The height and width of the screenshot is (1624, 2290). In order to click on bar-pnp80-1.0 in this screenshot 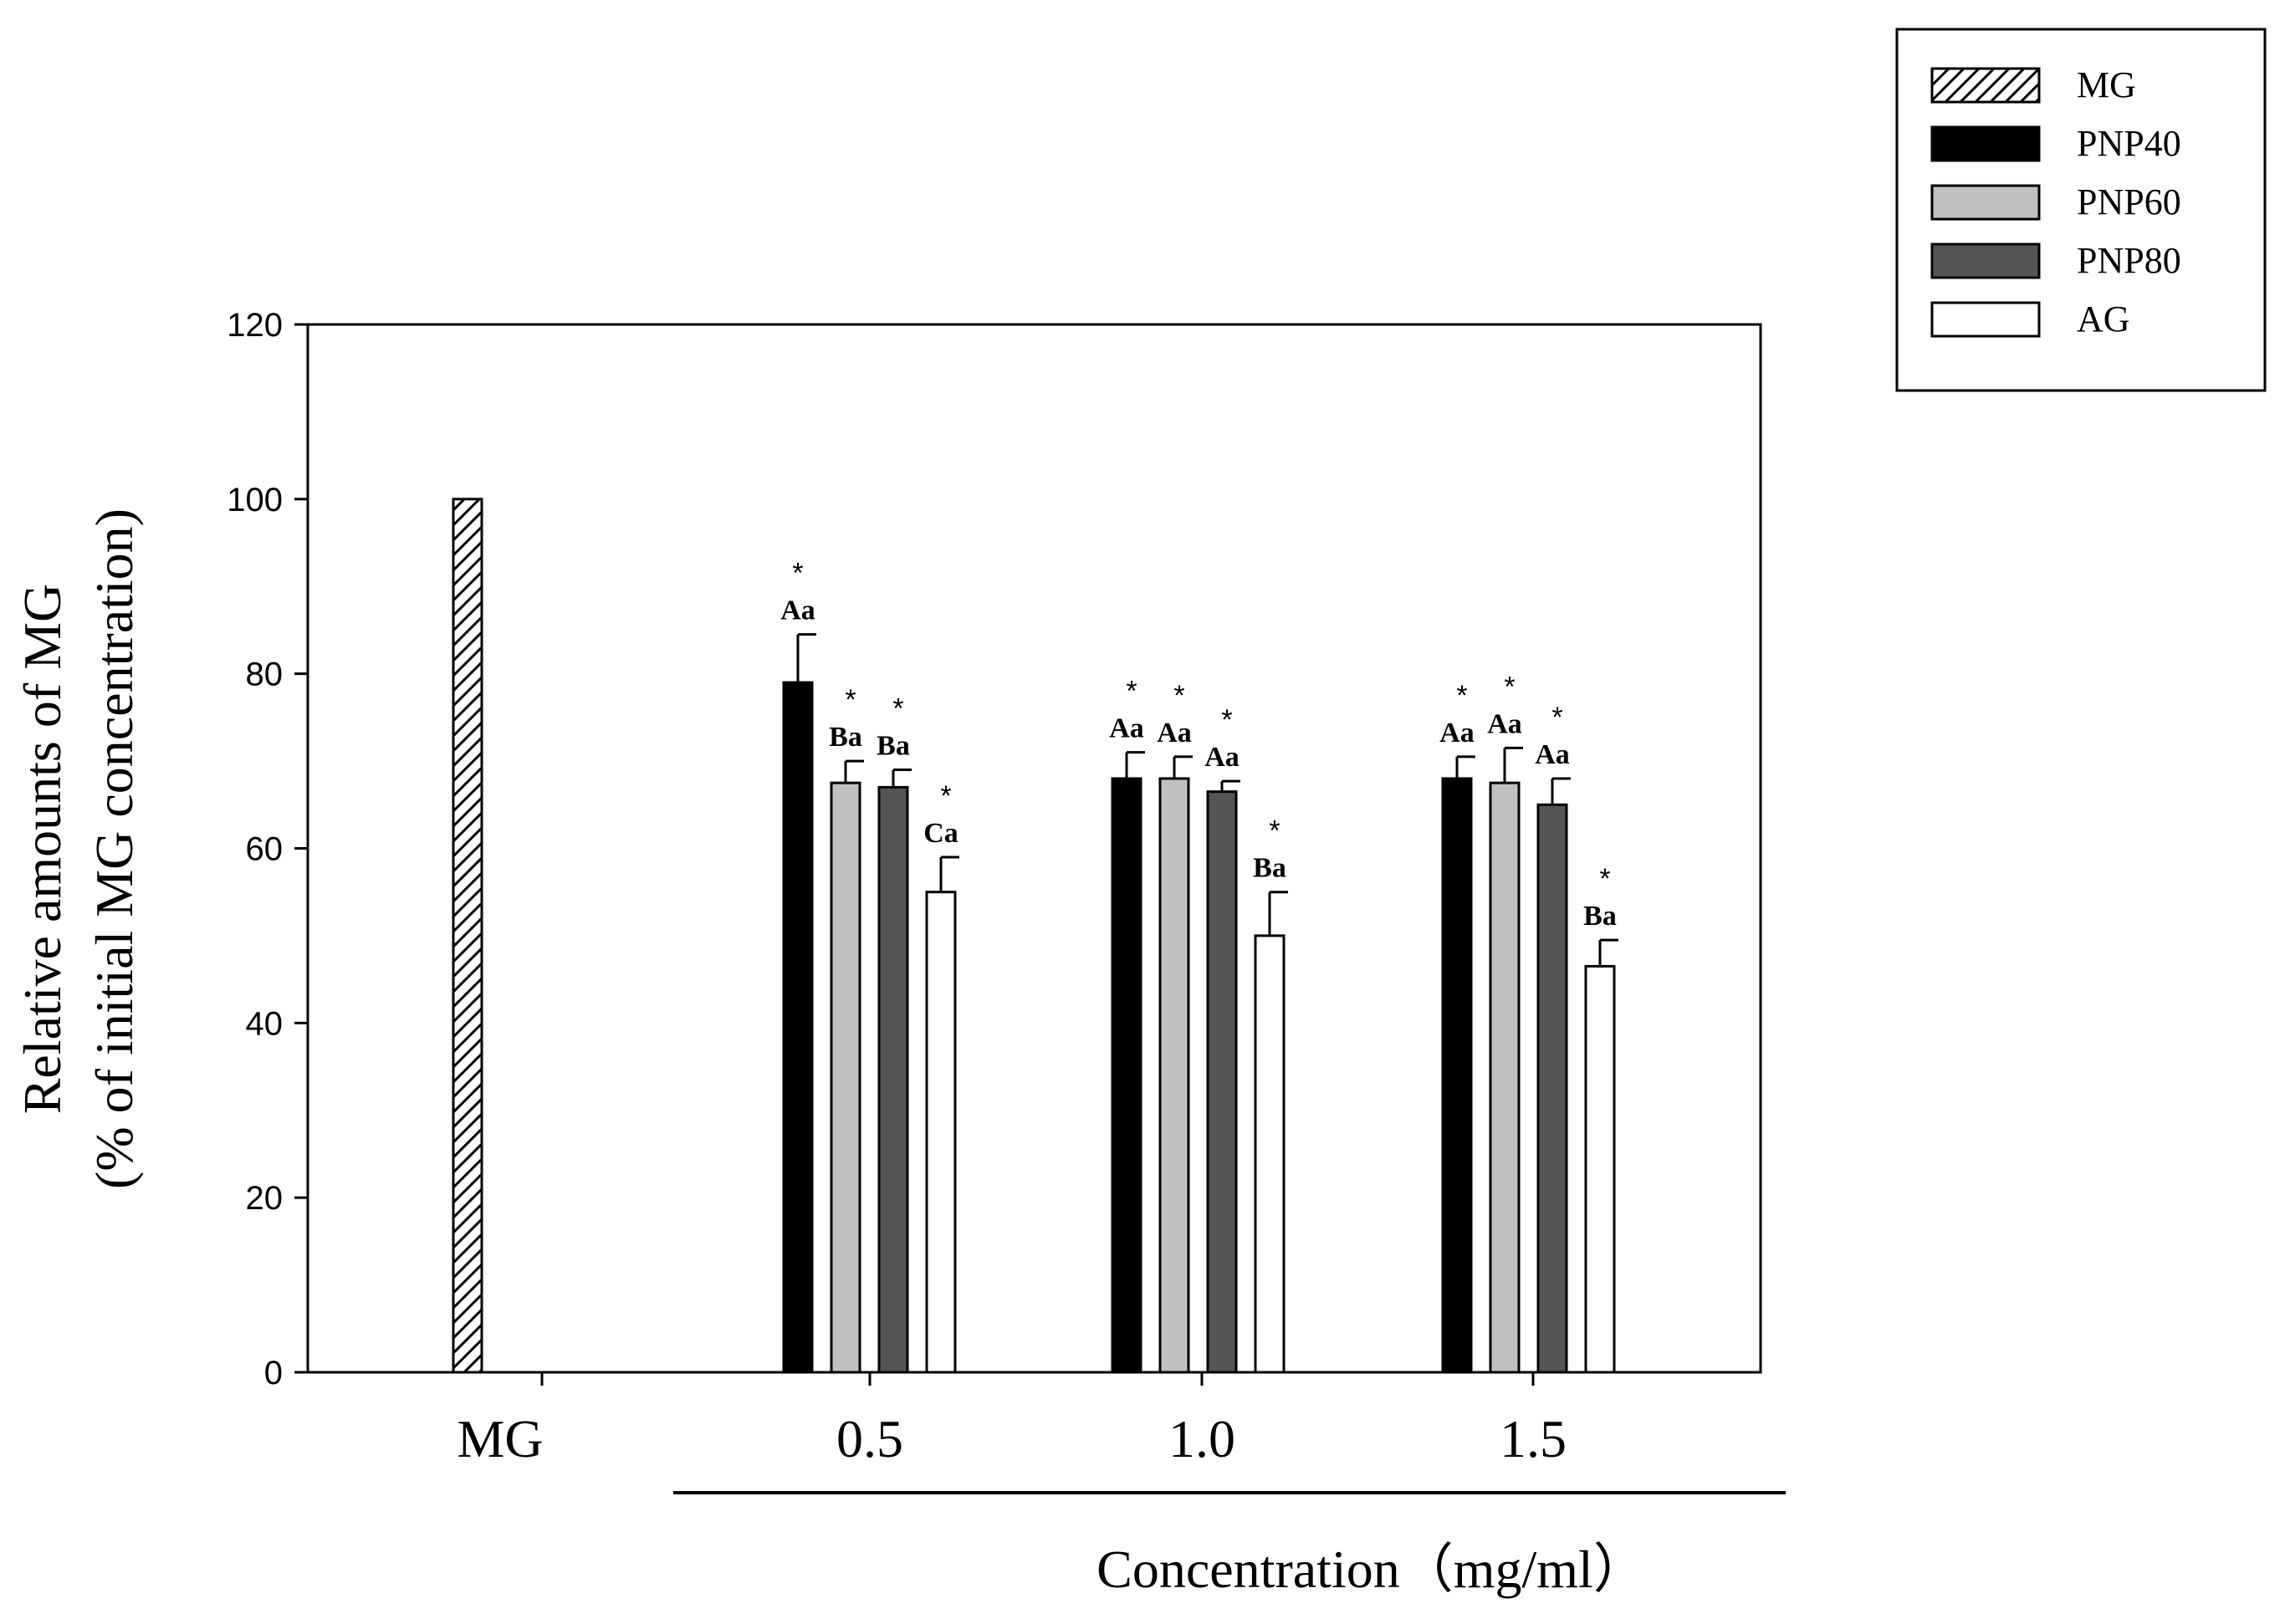, I will do `click(1222, 1082)`.